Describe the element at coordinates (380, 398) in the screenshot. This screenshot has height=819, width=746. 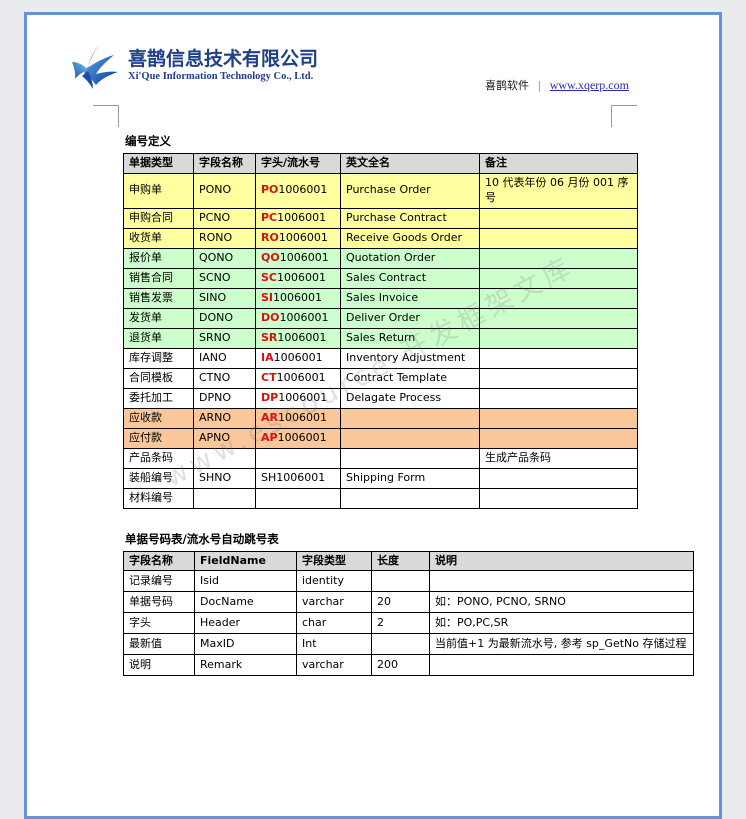
I see `table-row: 委托加工 DPNO DP1006001 Delagate Process` at that location.